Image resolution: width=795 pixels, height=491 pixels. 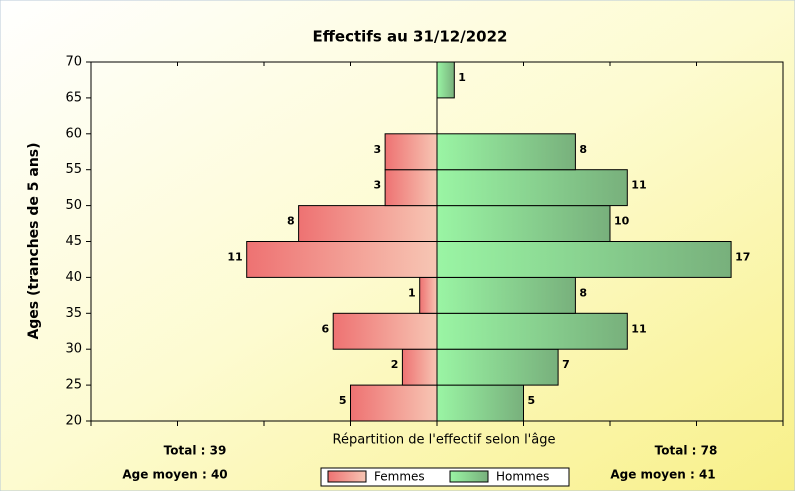 I want to click on legend, so click(x=445, y=477).